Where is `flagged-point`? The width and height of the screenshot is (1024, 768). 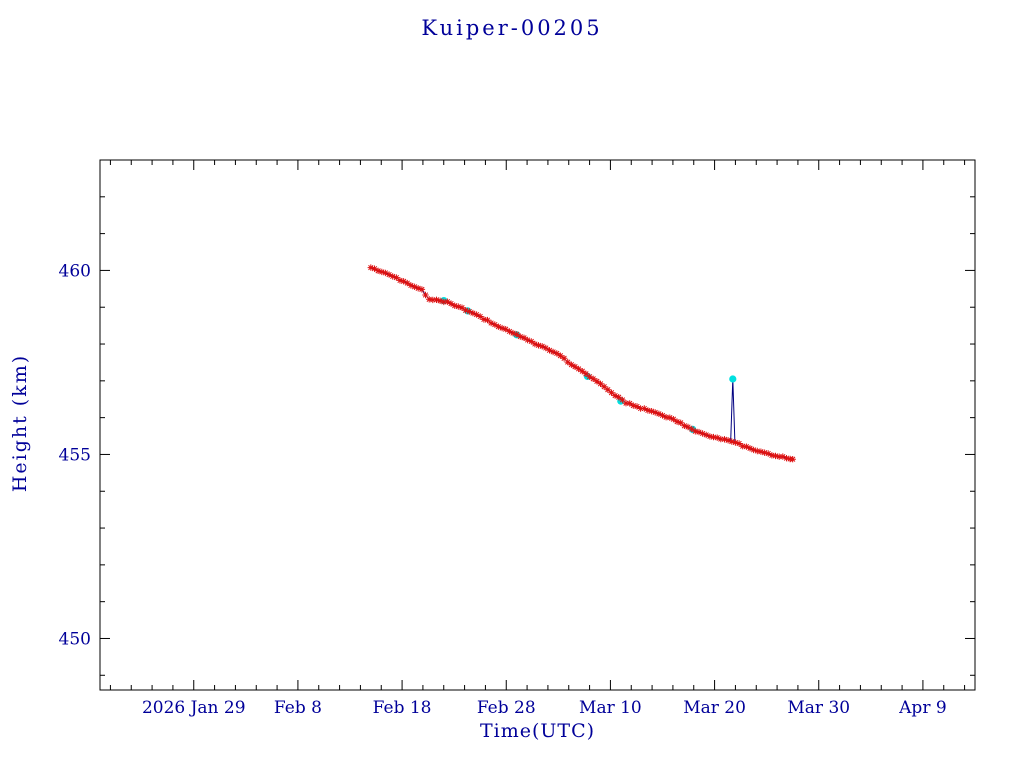 flagged-point is located at coordinates (733, 379).